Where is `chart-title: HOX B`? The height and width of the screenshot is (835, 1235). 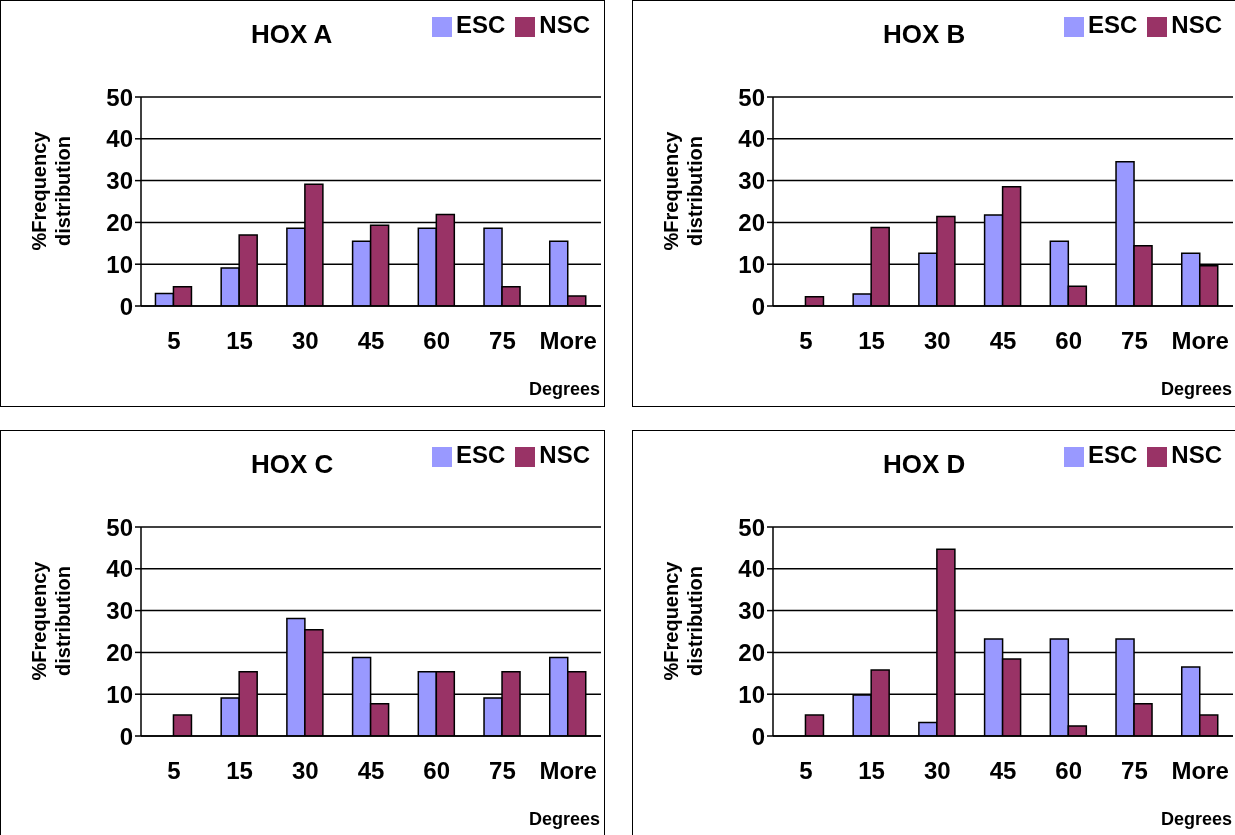
chart-title: HOX B is located at coordinates (924, 34).